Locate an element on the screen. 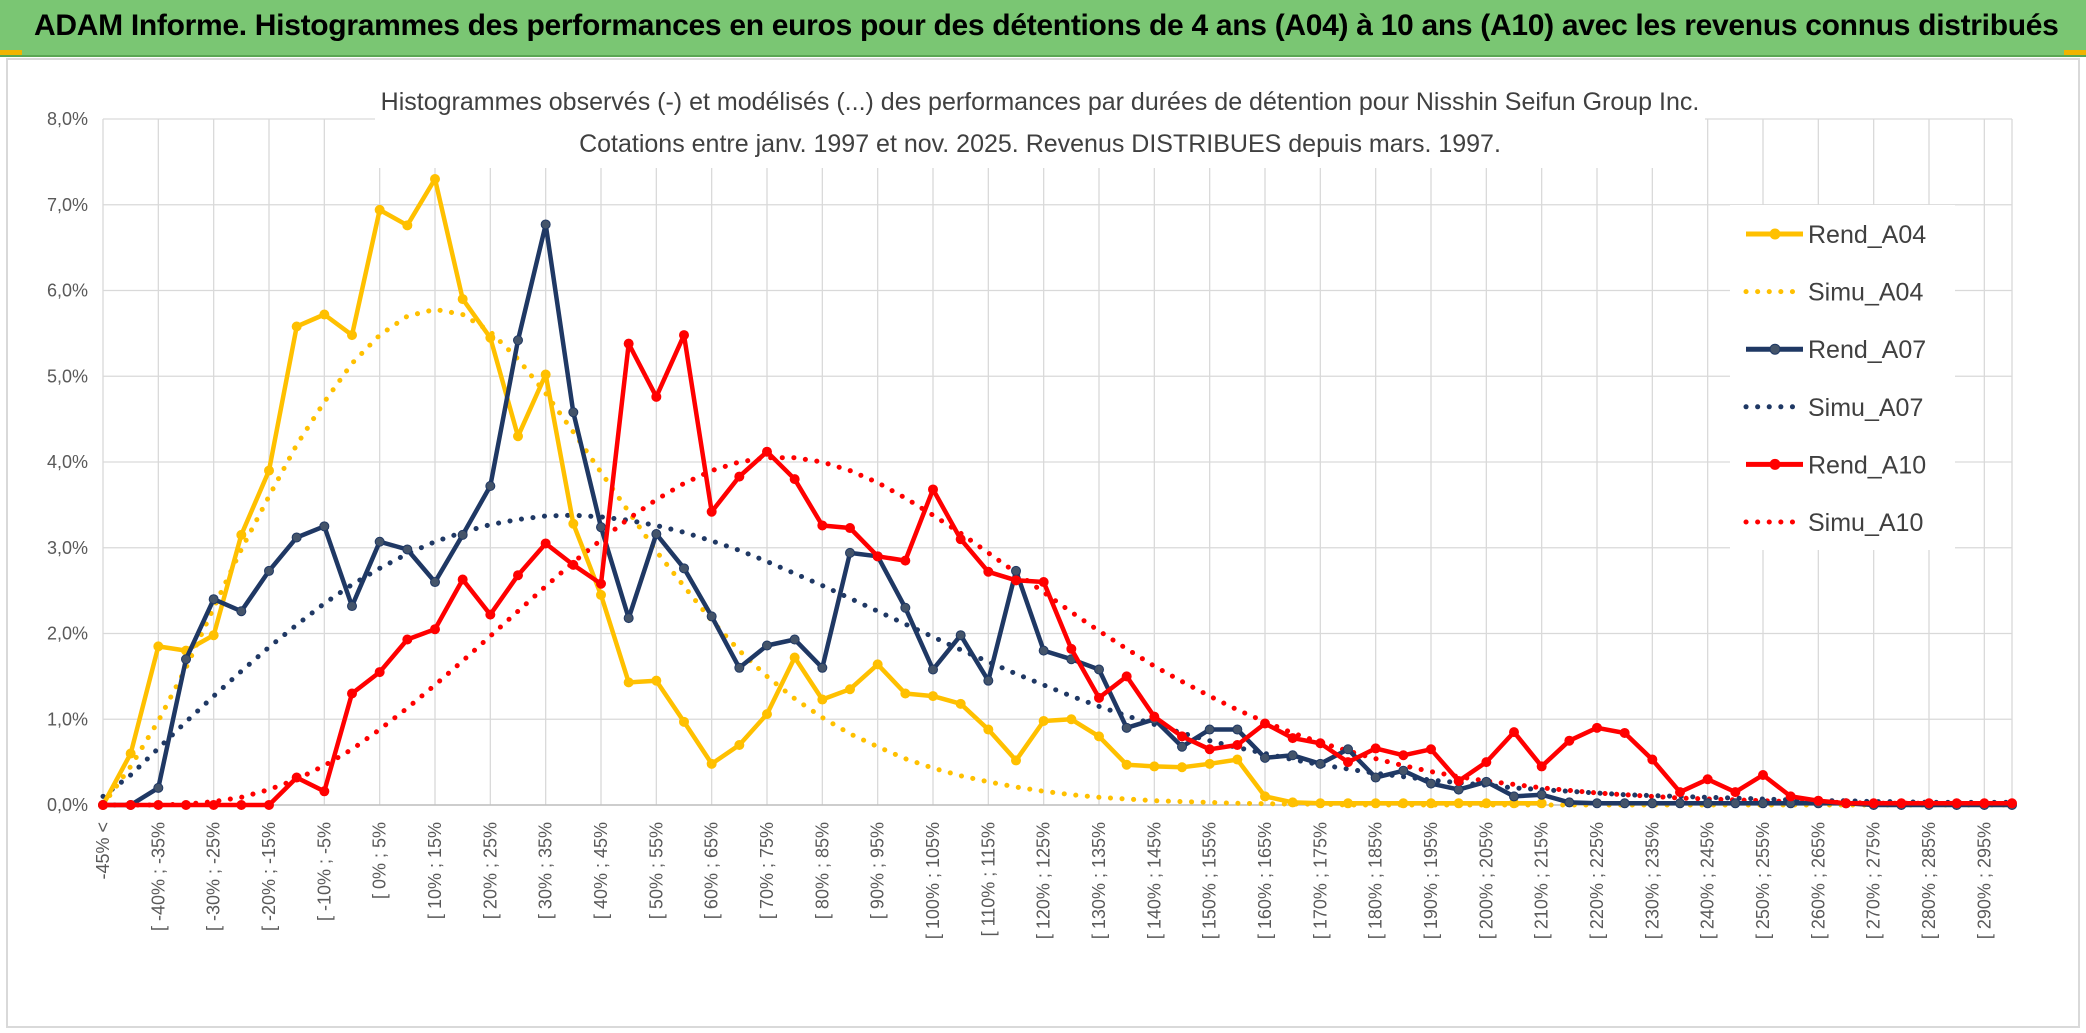 The width and height of the screenshot is (2086, 1033). x-tick-label: [ 70% ; 75% is located at coordinates (767, 870).